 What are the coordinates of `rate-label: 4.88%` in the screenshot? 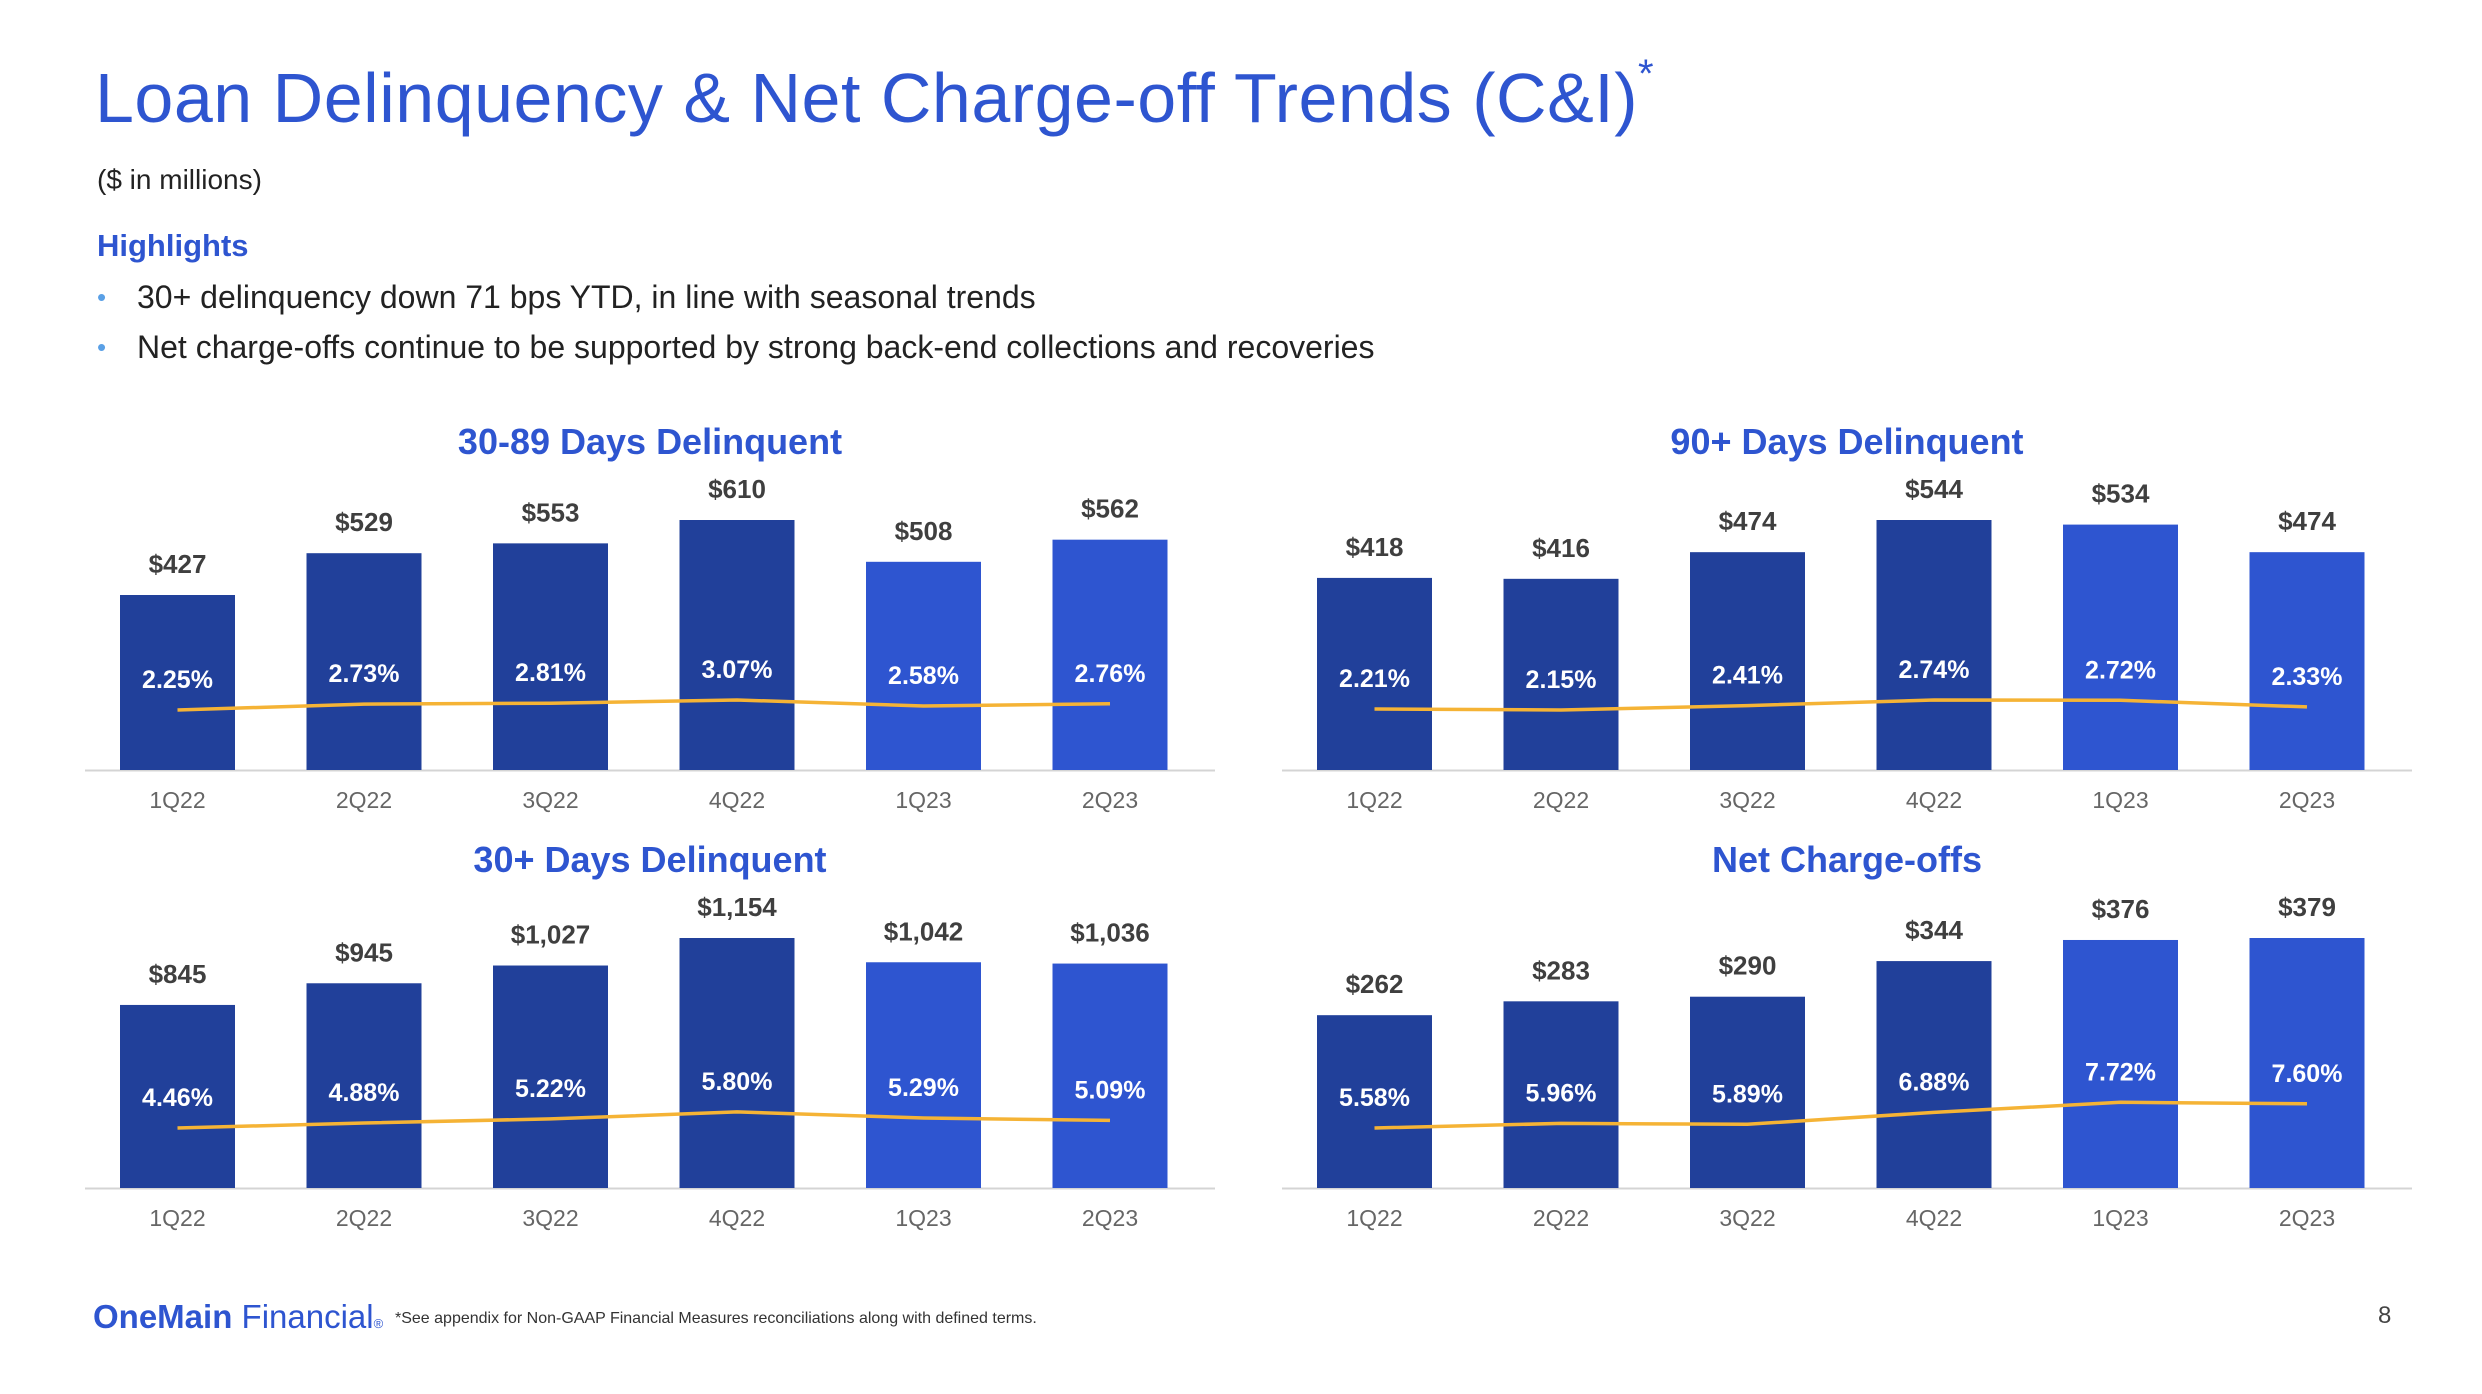 It's located at (364, 1093).